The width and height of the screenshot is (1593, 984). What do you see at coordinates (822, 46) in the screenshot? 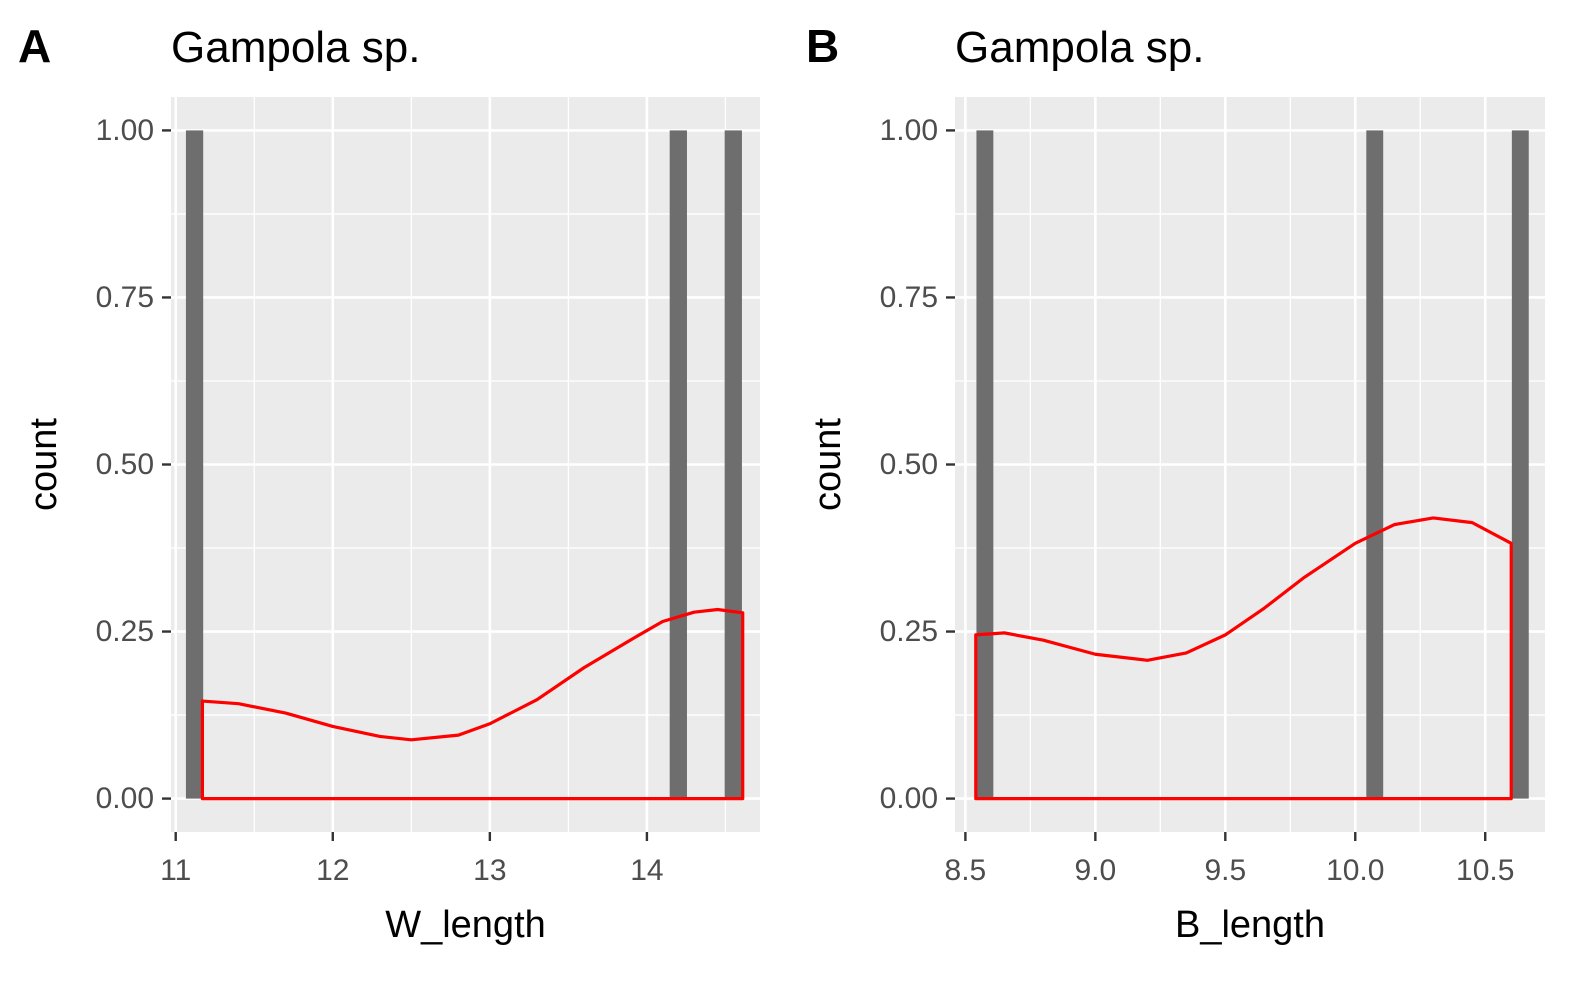
I see `panel-tag: B` at bounding box center [822, 46].